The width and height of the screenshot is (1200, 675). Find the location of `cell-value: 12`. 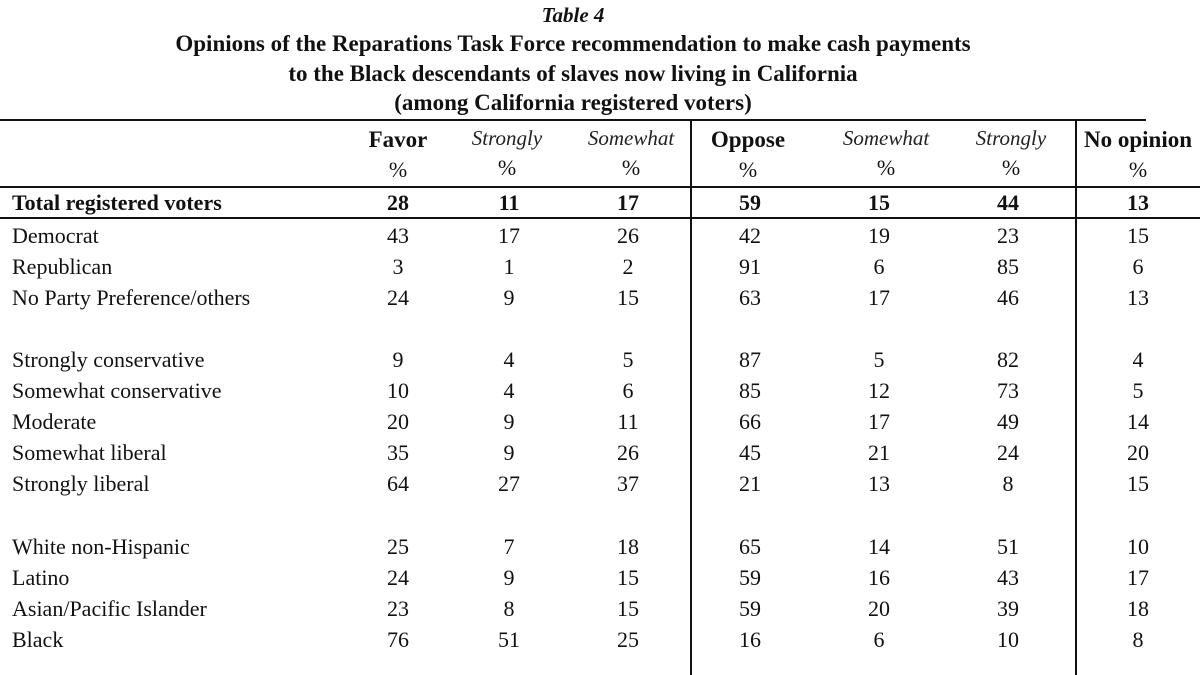

cell-value: 12 is located at coordinates (879, 390).